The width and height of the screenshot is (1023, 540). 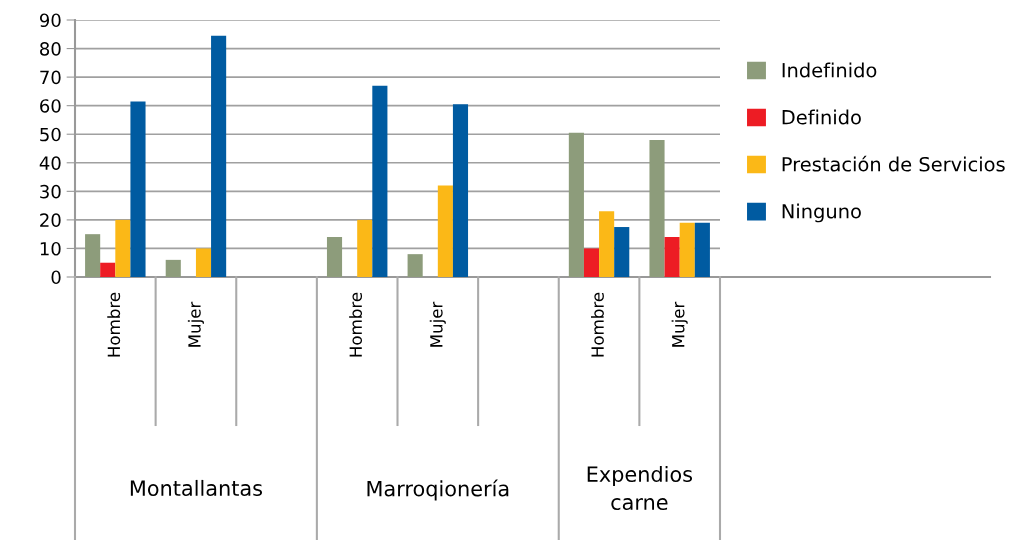 I want to click on y-tick-label: 70, so click(x=50, y=77).